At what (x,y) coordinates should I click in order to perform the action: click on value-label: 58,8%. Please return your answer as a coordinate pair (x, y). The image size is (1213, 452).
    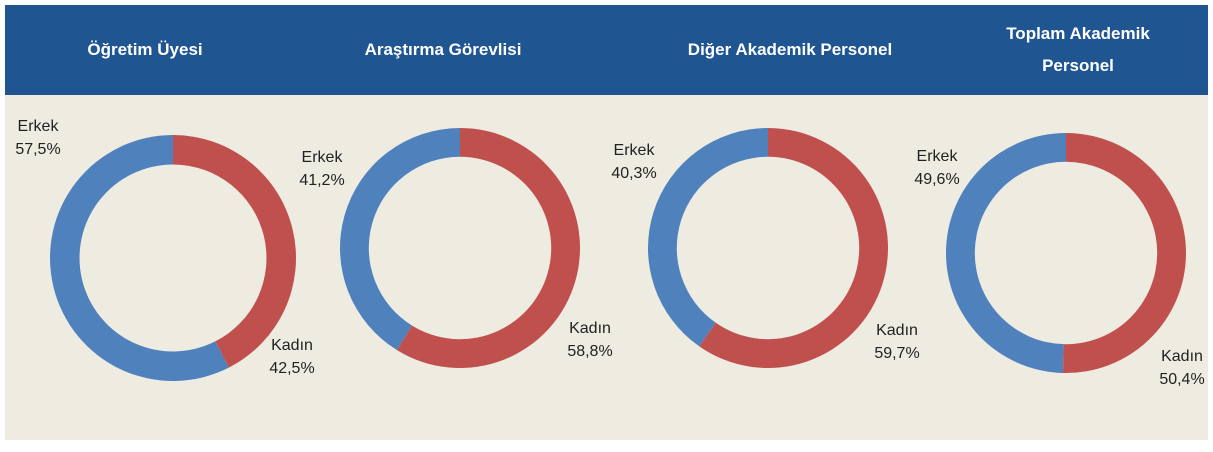
    Looking at the image, I should click on (589, 351).